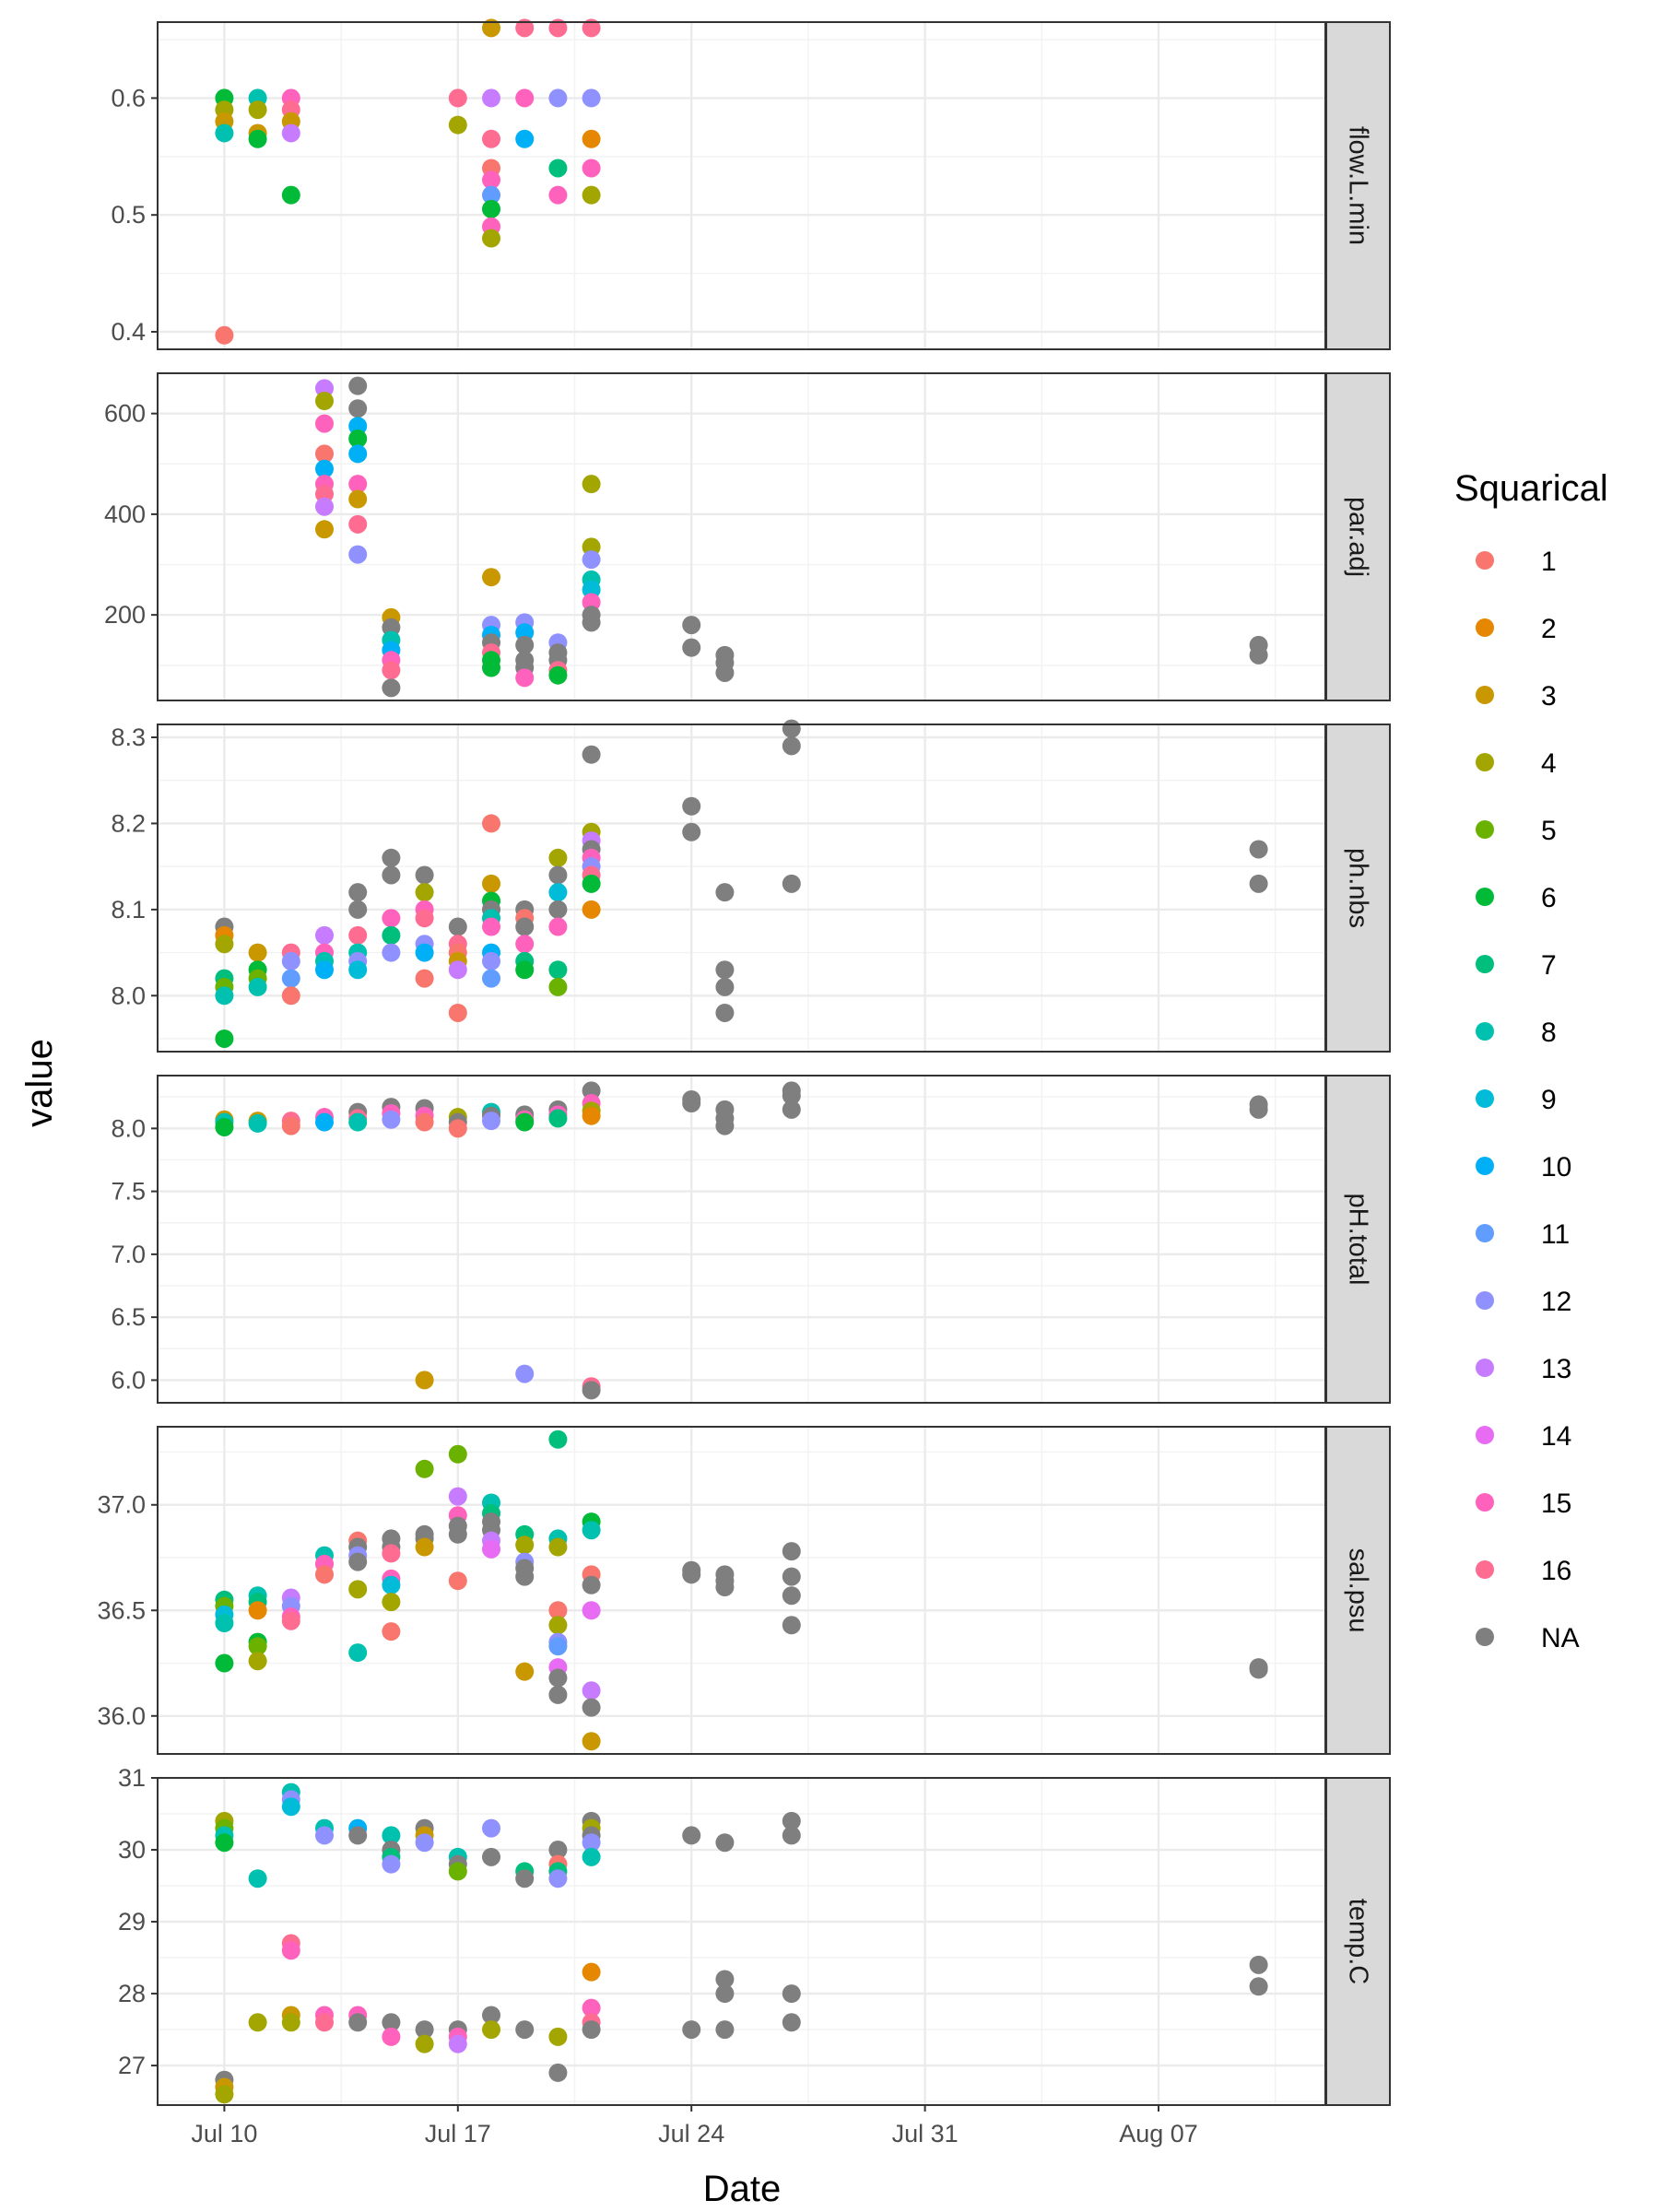 The image size is (1659, 2212). I want to click on y-tick-label: 37.0, so click(121, 1505).